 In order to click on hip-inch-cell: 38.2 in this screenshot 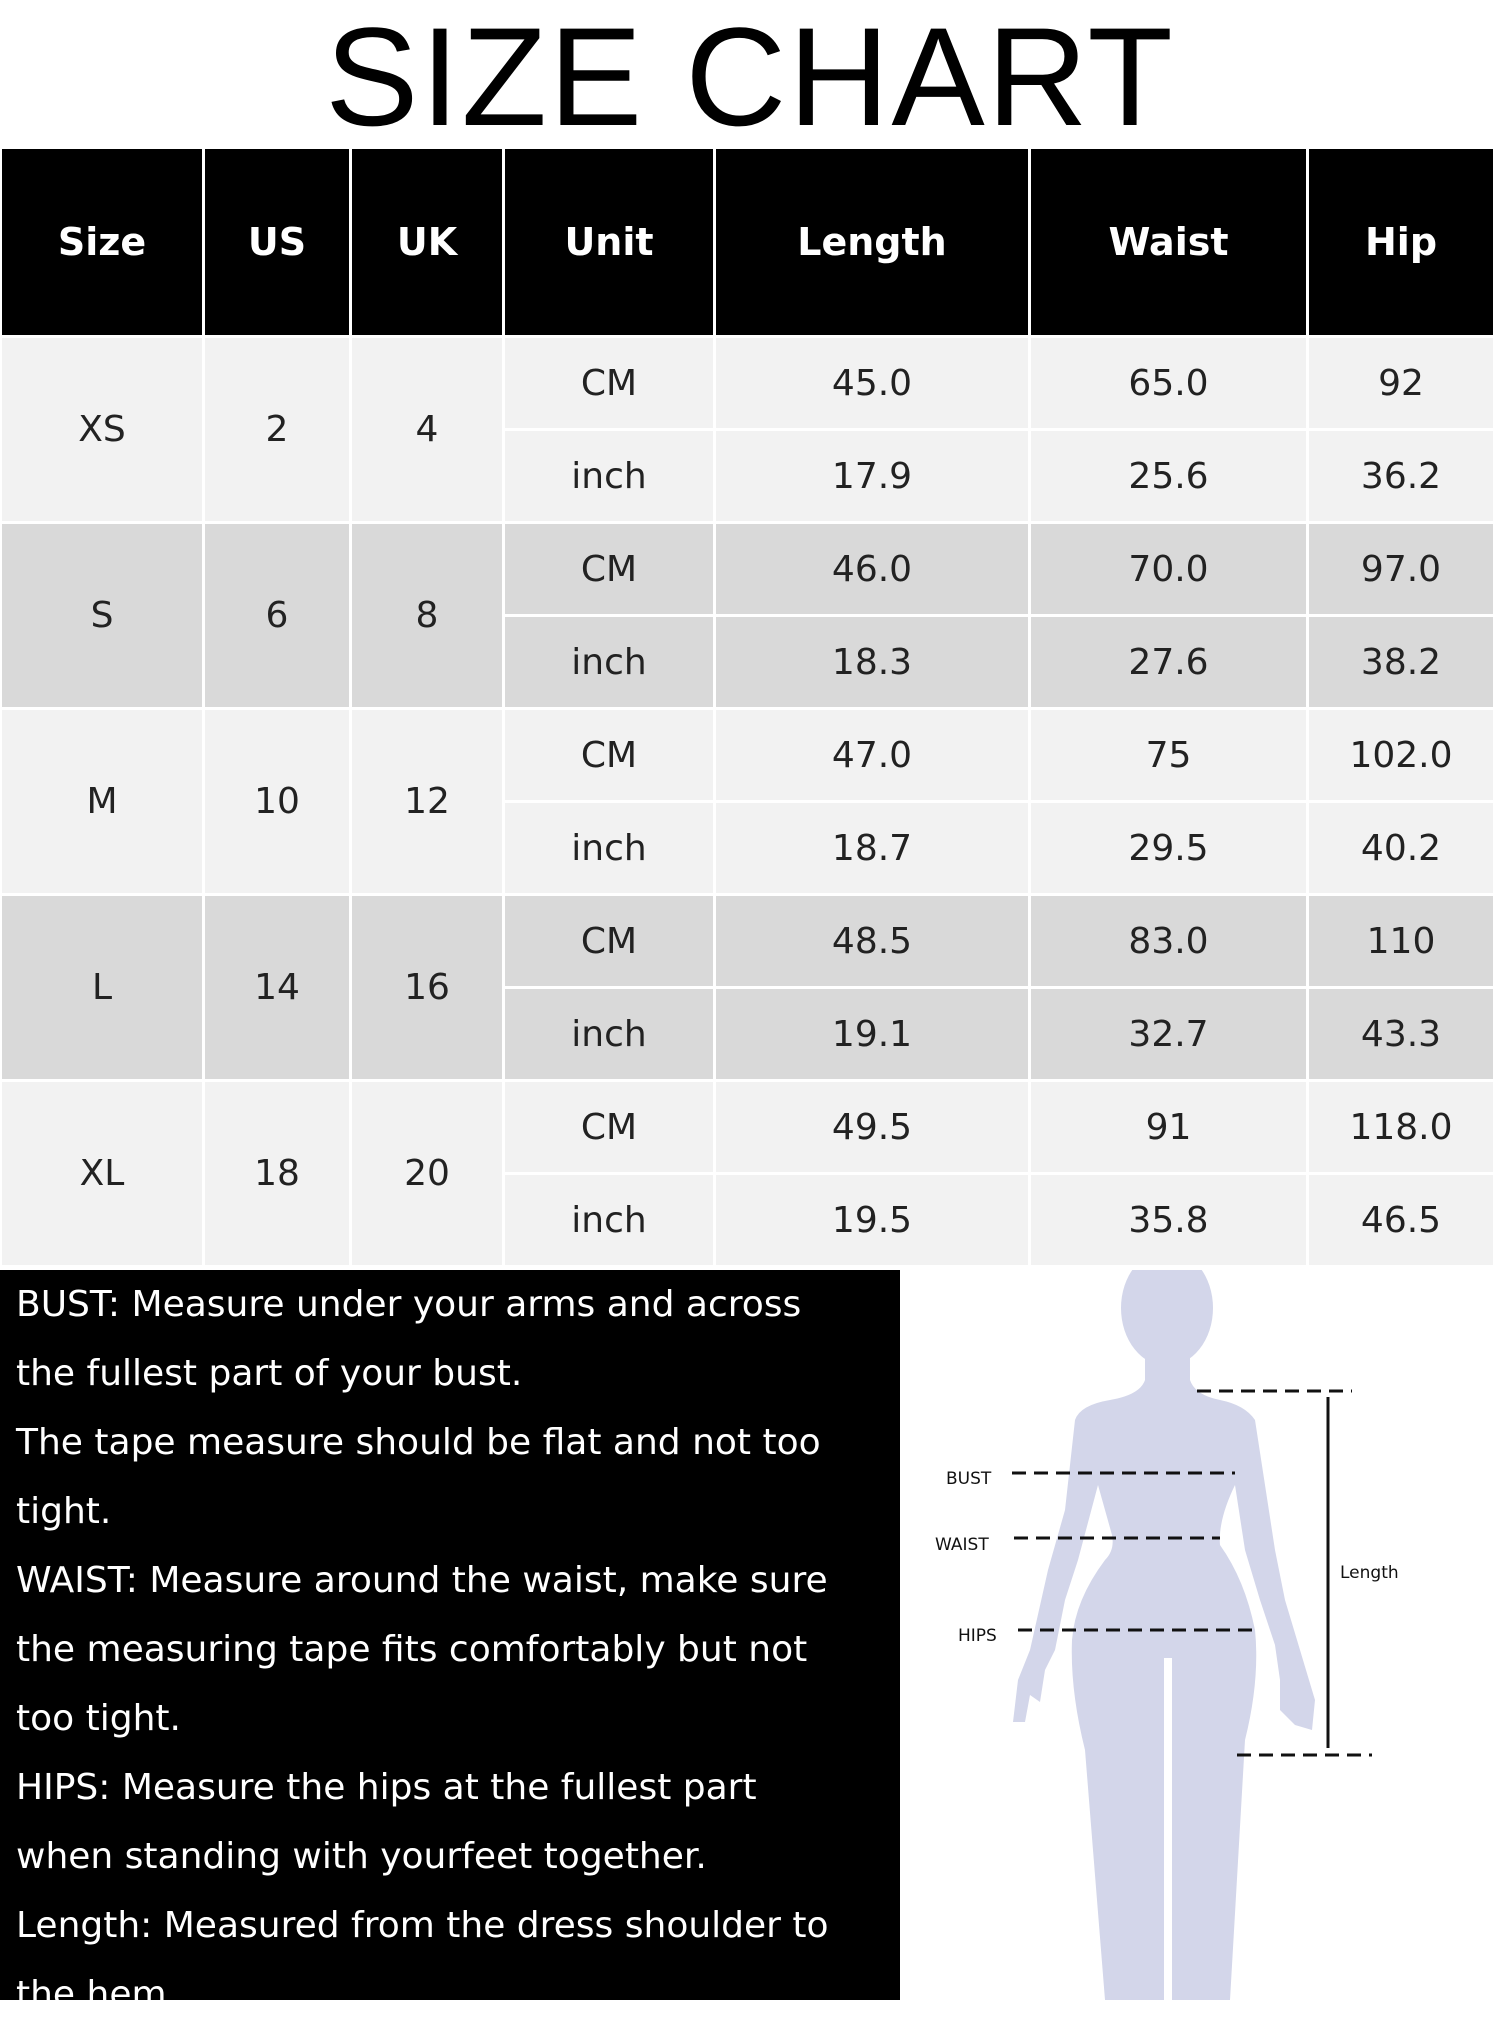, I will do `click(1401, 662)`.